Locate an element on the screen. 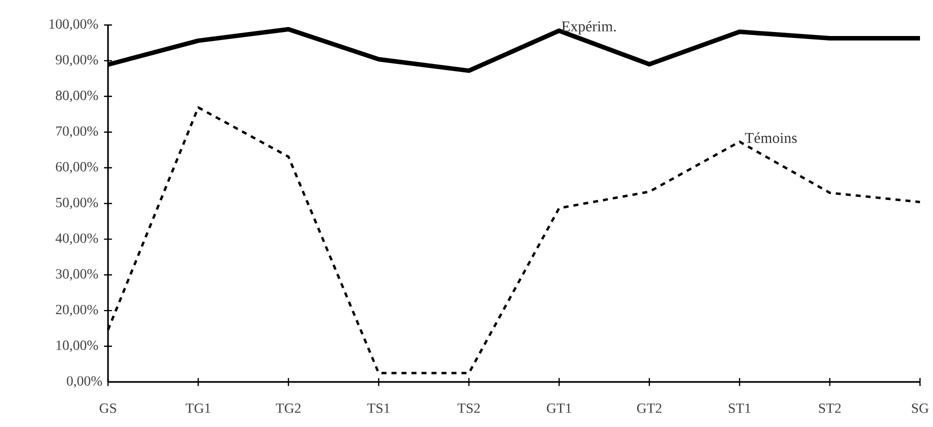  x-tick-label: SG is located at coordinates (920, 408).